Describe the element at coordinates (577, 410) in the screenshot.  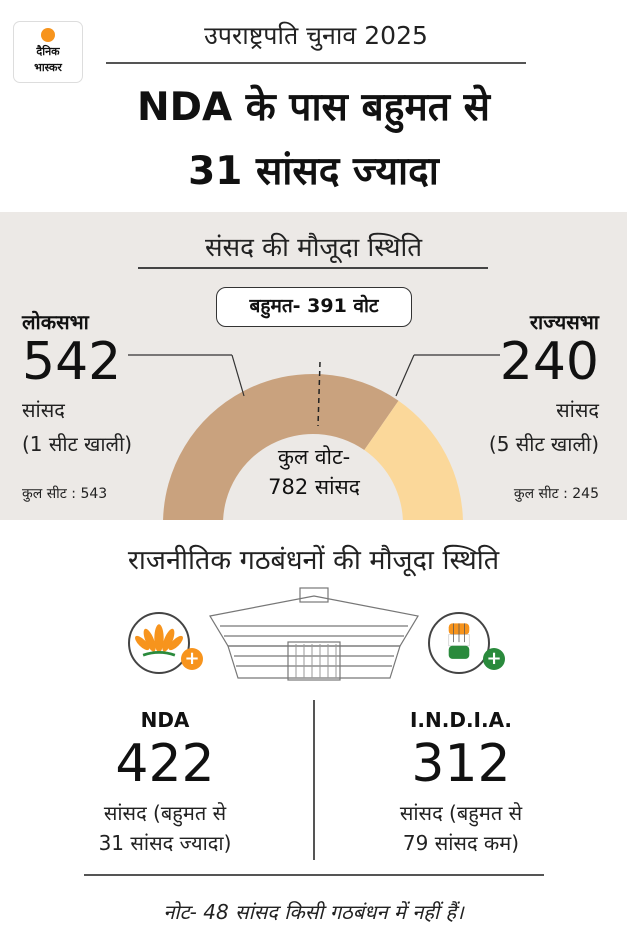
I see `rajya-sabha-unit: सांसद` at that location.